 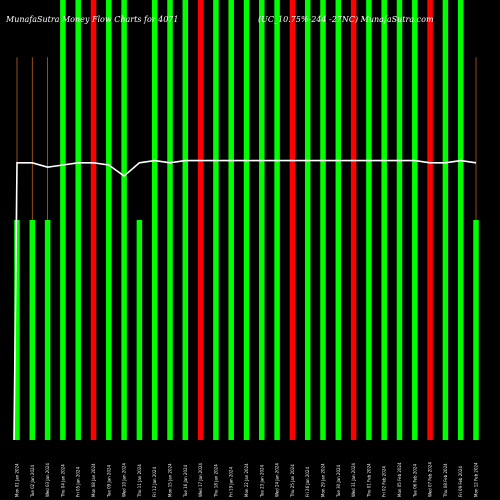 I want to click on x-tick-label: Tue 02 Jan 2024, so click(x=32, y=481).